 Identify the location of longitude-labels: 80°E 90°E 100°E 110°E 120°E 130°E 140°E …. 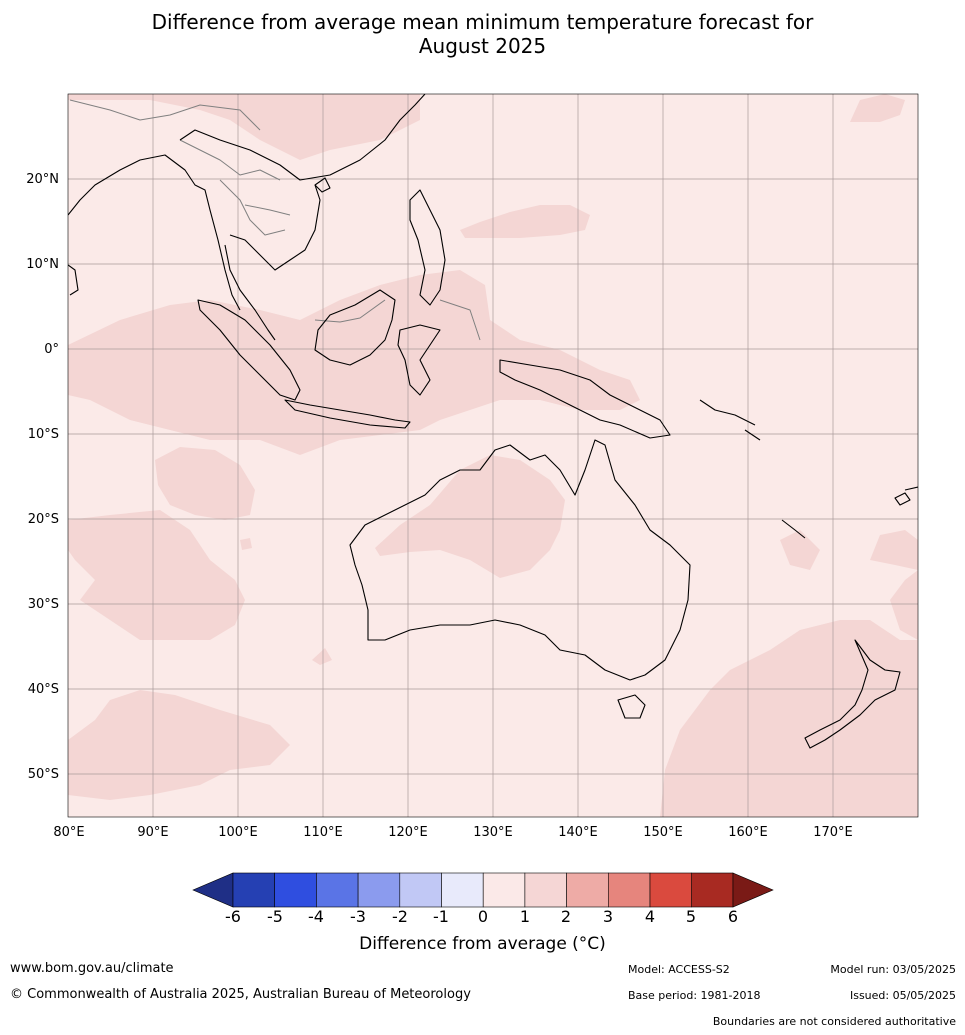
(452, 832).